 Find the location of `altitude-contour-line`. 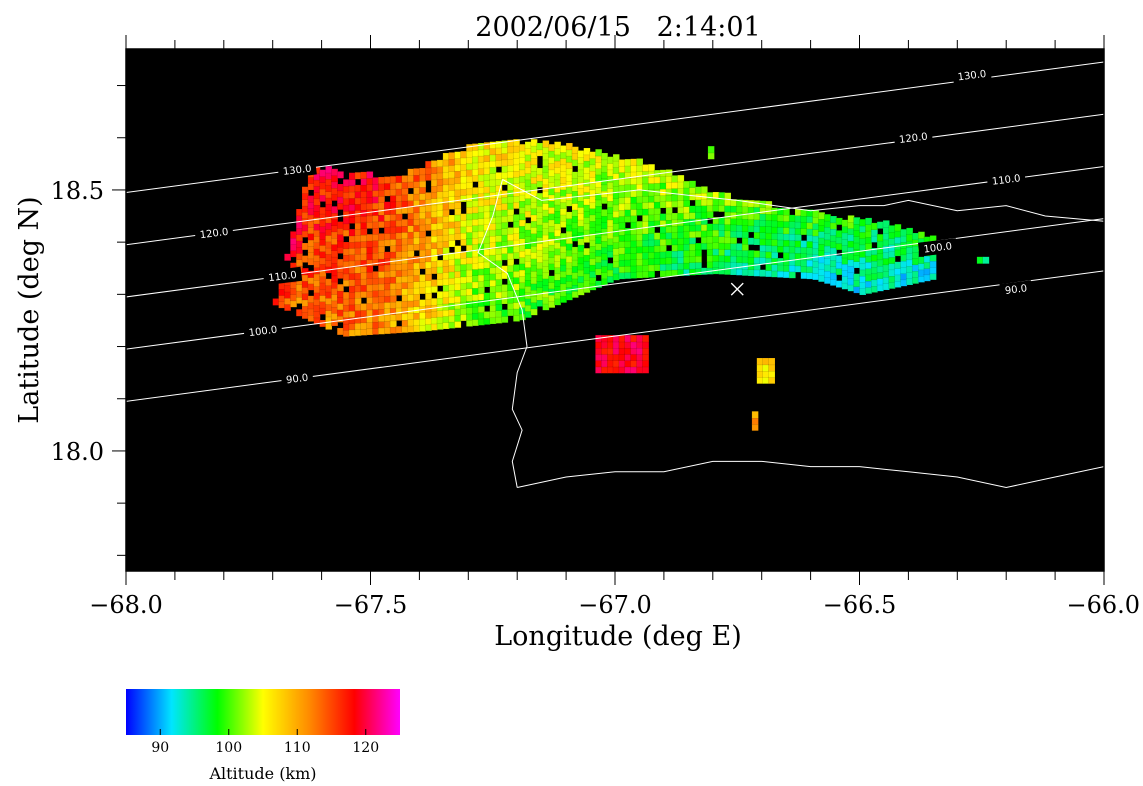

altitude-contour-line is located at coordinates (615, 179).